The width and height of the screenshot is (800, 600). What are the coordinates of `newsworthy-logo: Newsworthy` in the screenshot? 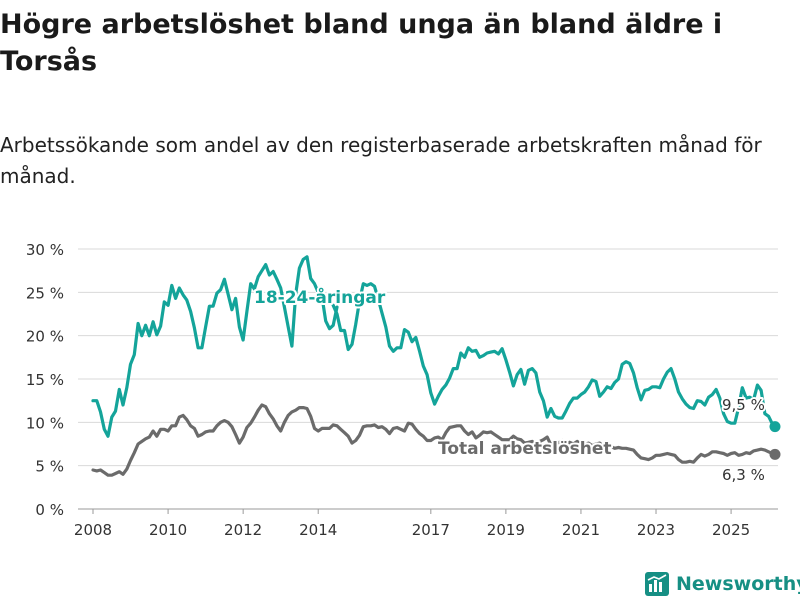 It's located at (722, 584).